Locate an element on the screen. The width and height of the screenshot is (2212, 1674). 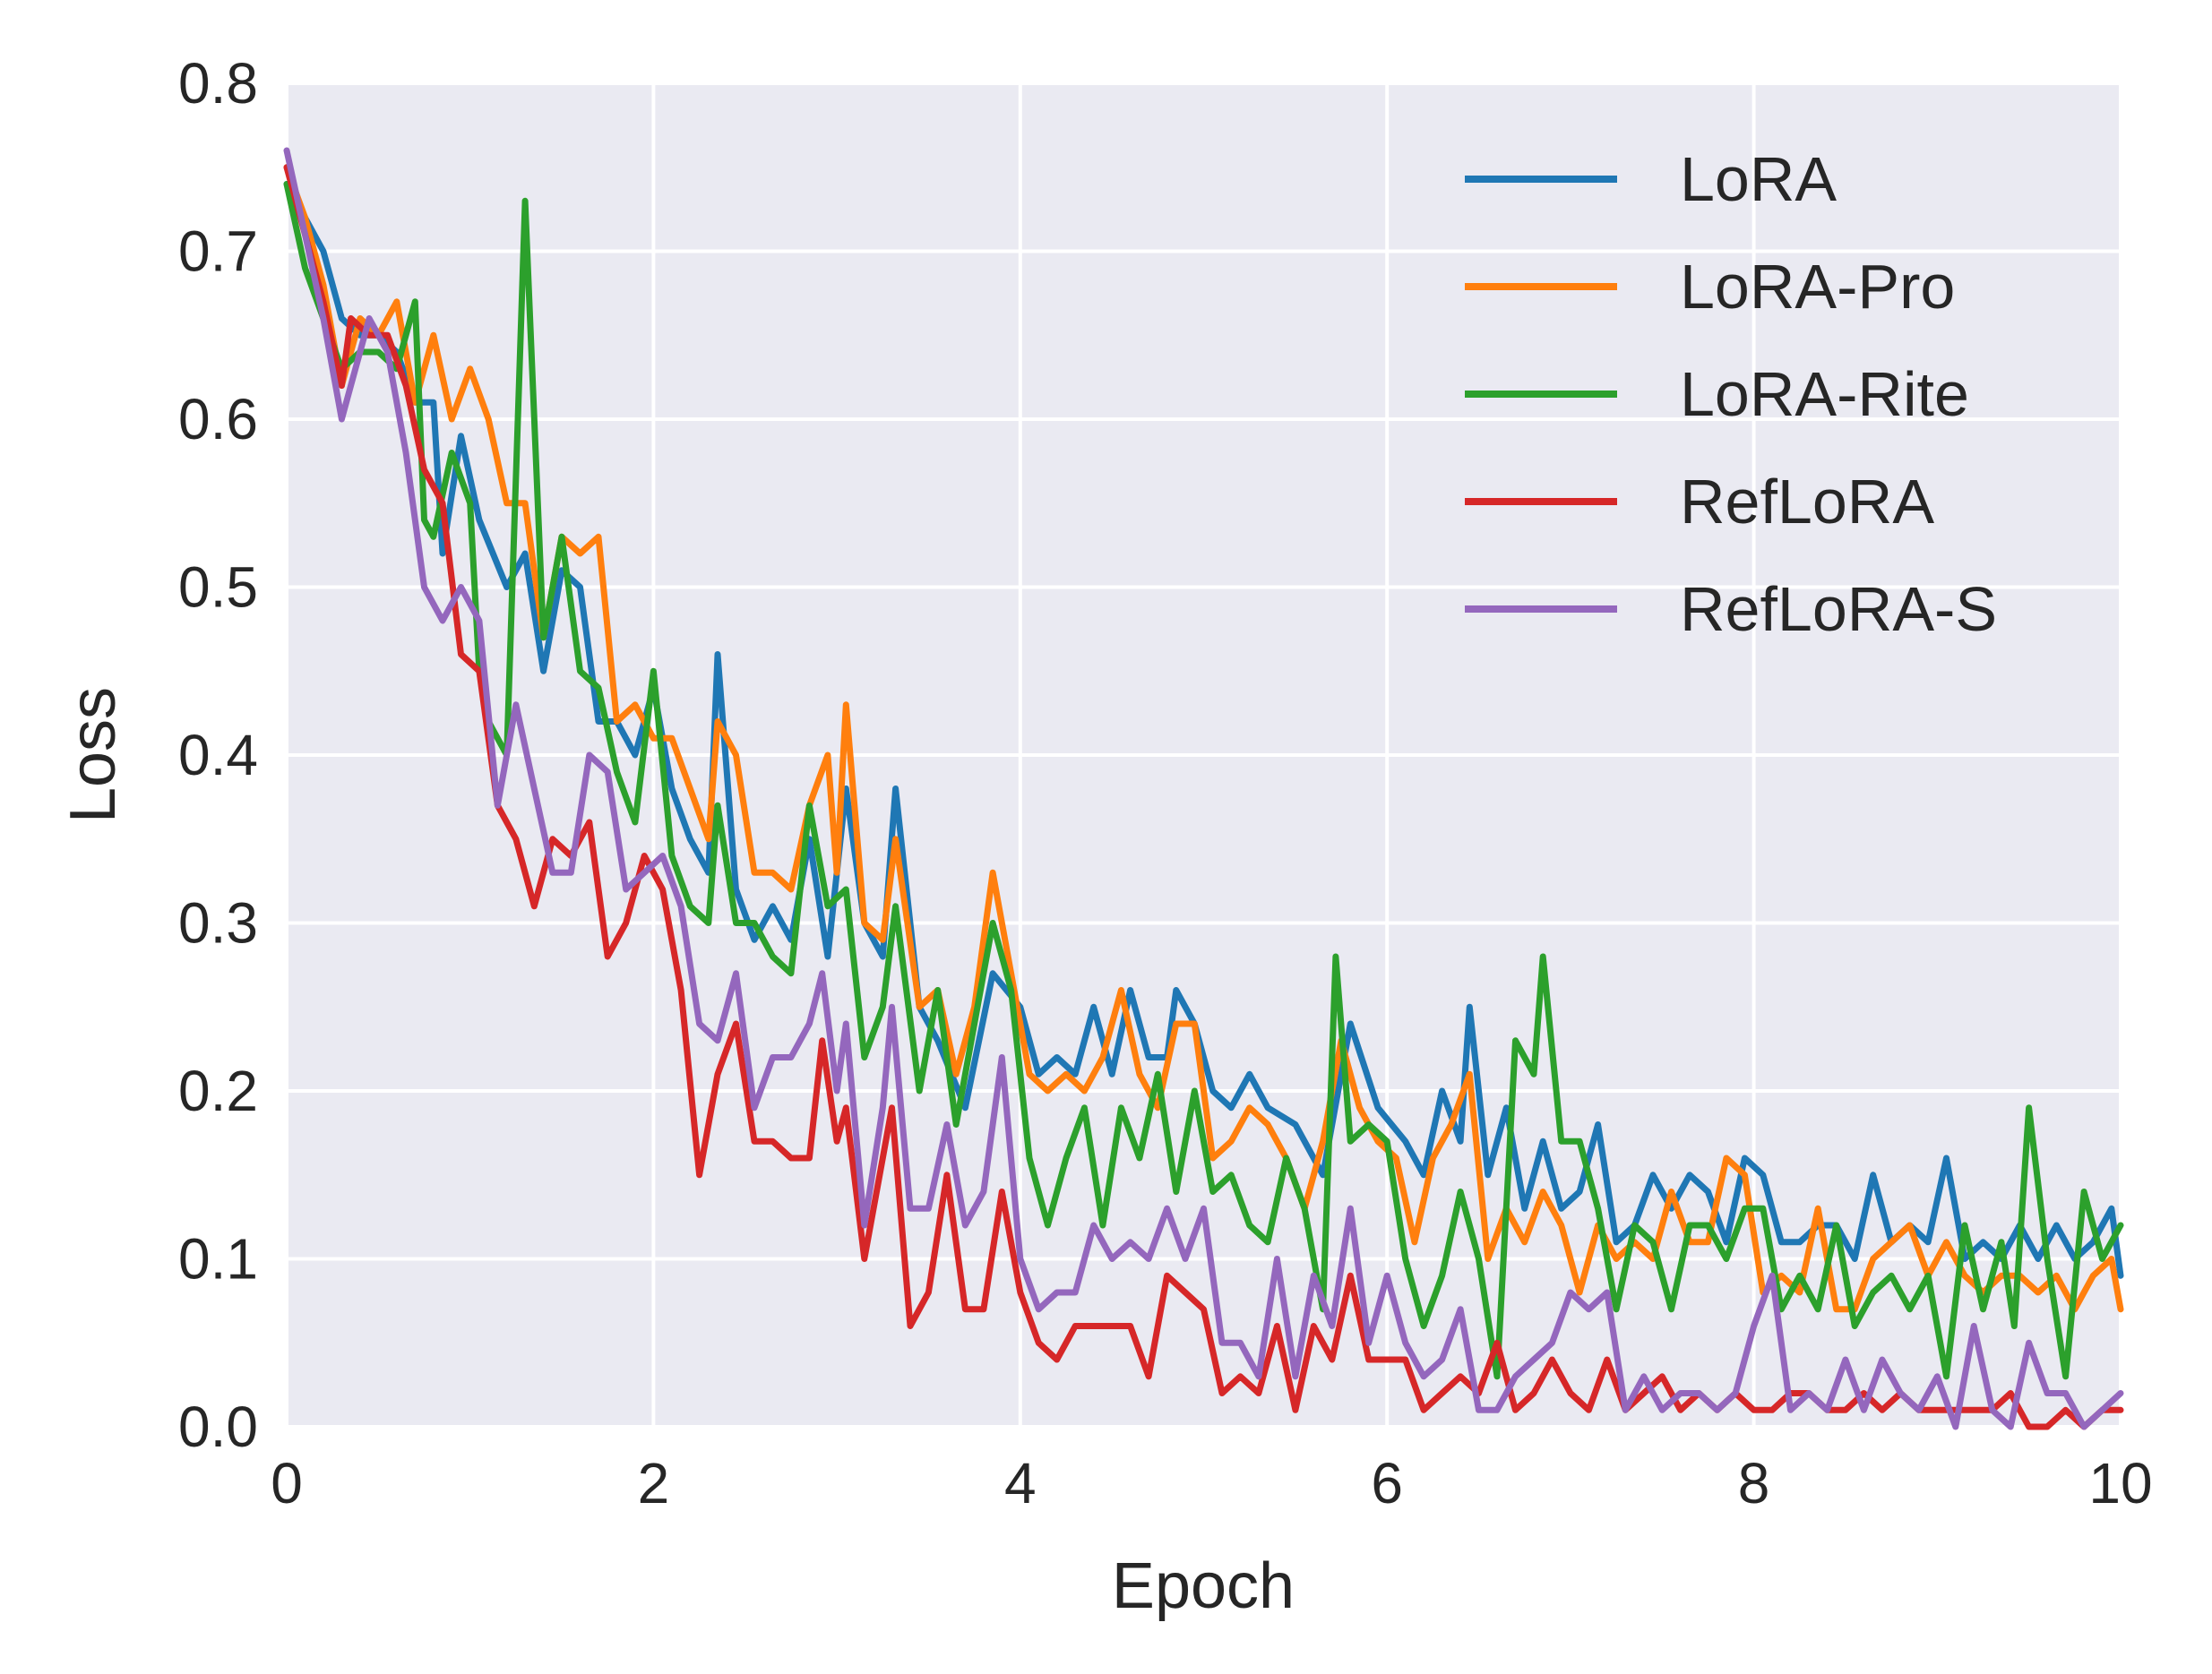
y-tick-label: 0.4 is located at coordinates (218, 755).